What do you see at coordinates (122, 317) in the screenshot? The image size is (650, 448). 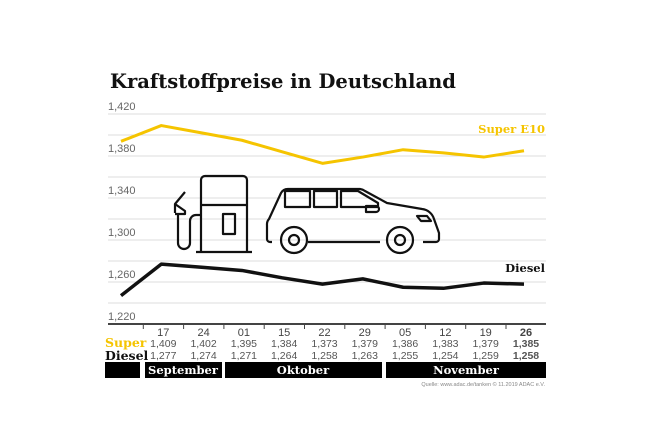 I see `y-tick-label: 1,220` at bounding box center [122, 317].